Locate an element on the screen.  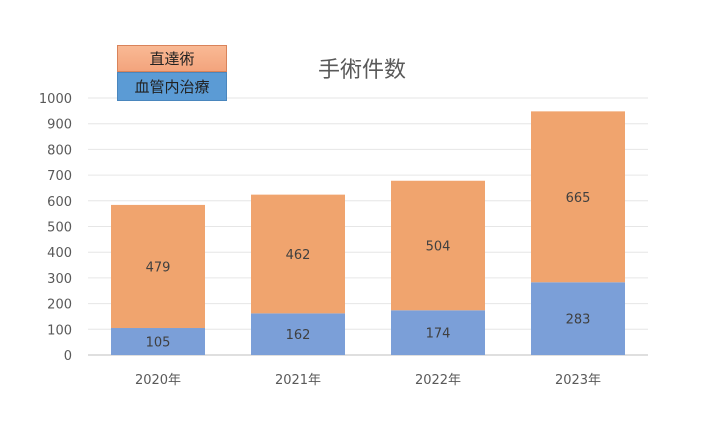
y-tick-label: 400 is located at coordinates (59, 253).